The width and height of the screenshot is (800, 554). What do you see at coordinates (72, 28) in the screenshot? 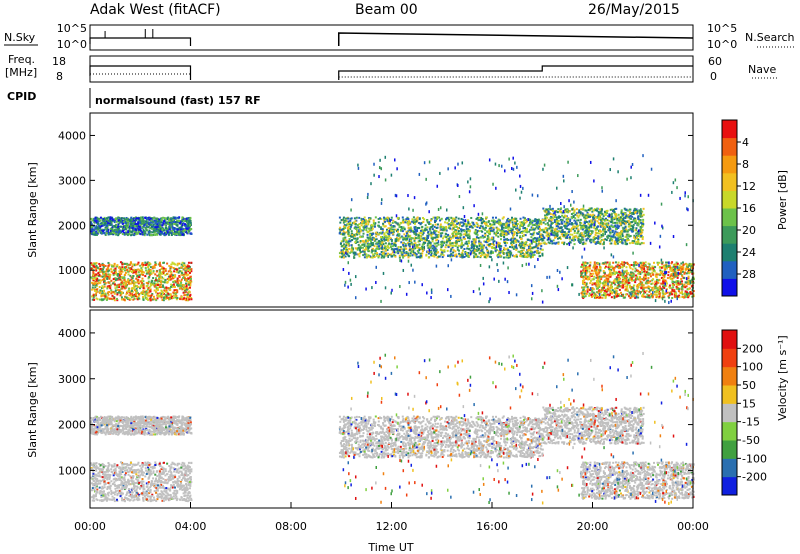
I see `nsky-tick-high: 10^5` at bounding box center [72, 28].